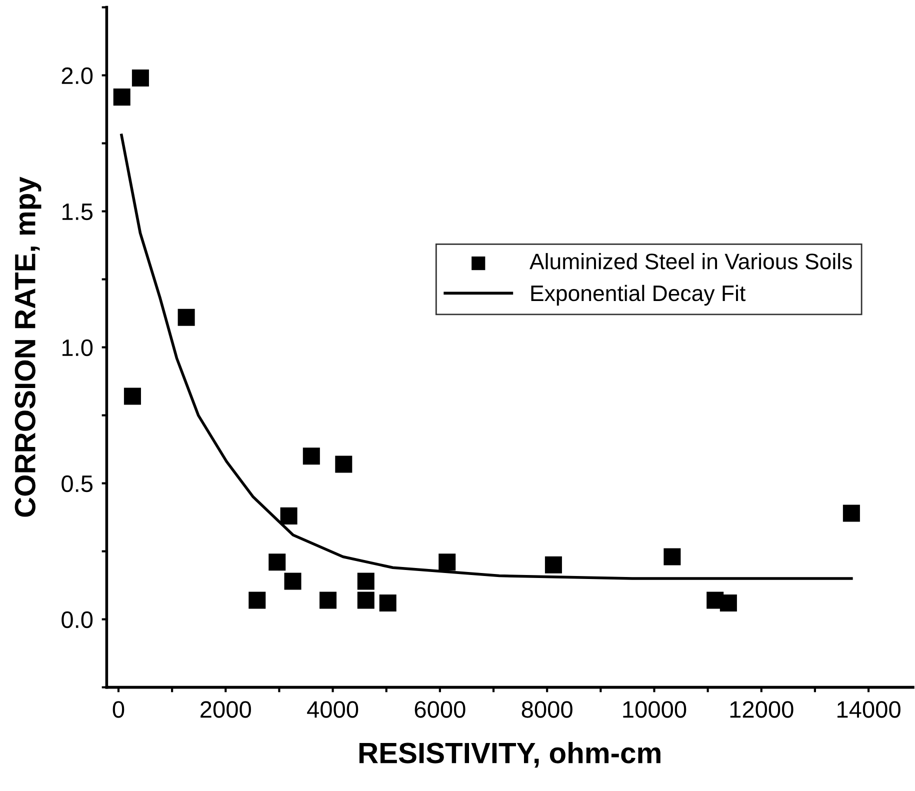 This screenshot has width=915, height=791. I want to click on y-axis-title: CORROSION RATE, mpy, so click(28, 346).